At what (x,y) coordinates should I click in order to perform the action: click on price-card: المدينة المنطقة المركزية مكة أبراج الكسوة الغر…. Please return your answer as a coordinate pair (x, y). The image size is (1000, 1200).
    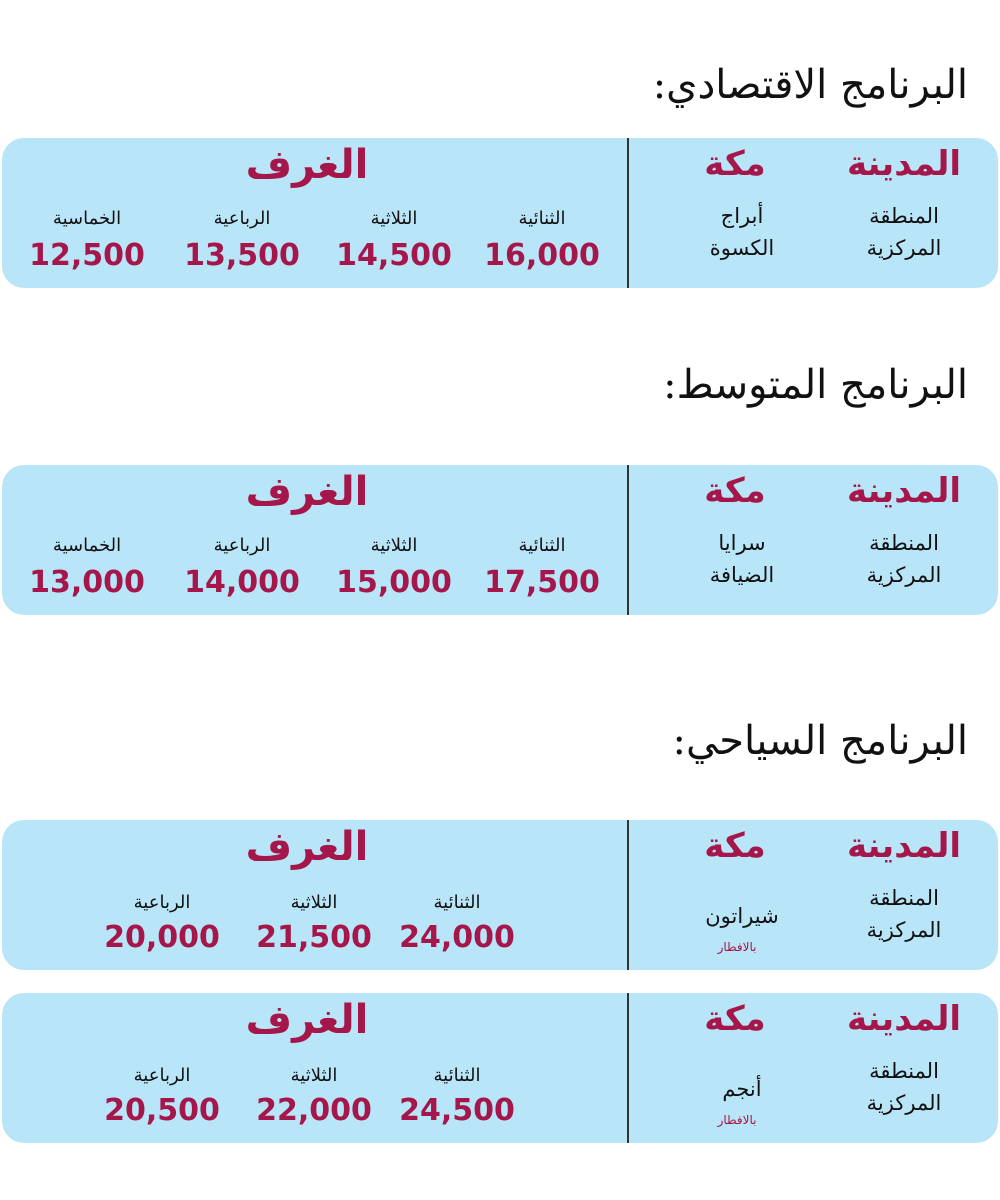
    Looking at the image, I should click on (500, 213).